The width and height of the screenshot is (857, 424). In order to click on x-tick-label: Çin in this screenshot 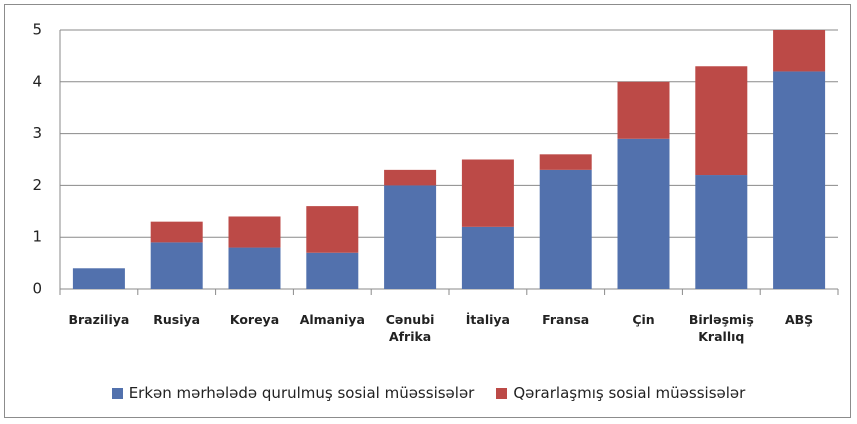, I will do `click(643, 319)`.